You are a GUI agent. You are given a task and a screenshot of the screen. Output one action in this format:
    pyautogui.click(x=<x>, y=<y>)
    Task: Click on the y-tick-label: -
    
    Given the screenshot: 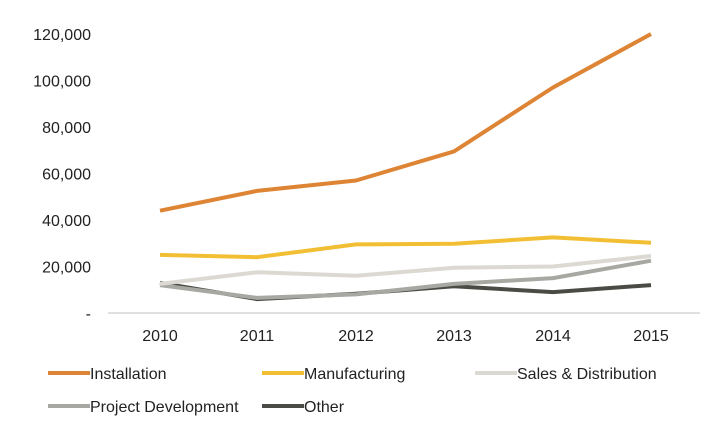 What is the action you would take?
    pyautogui.click(x=88, y=314)
    